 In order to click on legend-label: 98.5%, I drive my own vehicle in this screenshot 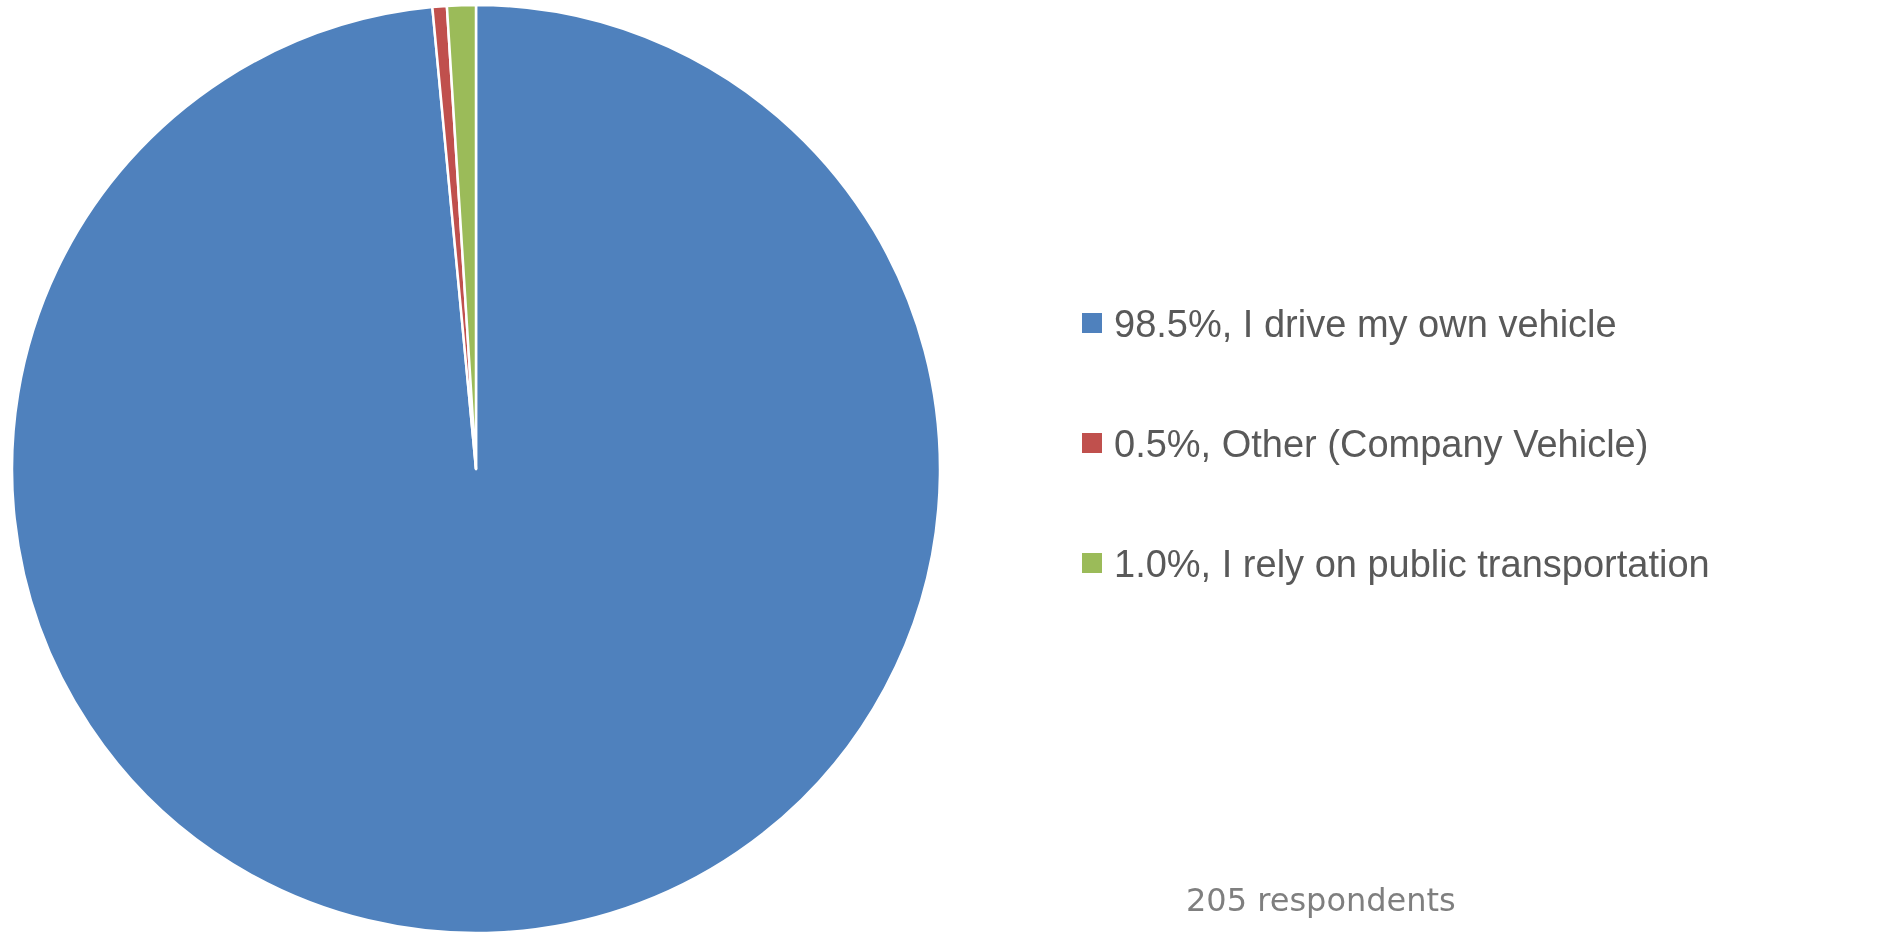, I will do `click(1365, 324)`.